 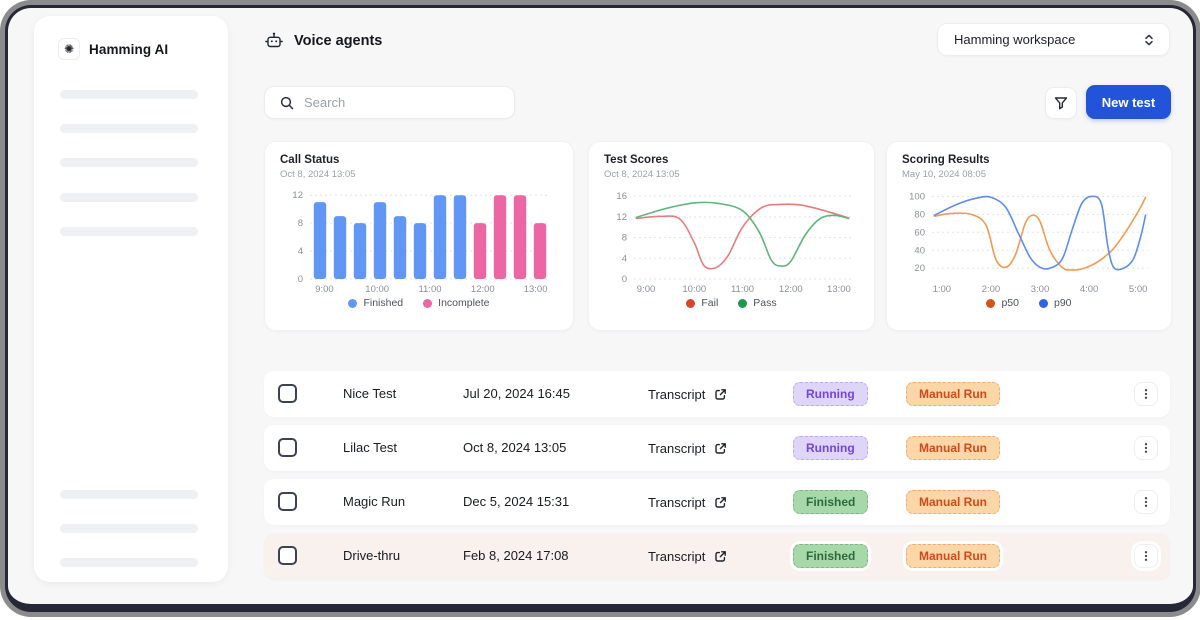 What do you see at coordinates (310, 160) in the screenshot?
I see `chart-title: Call Status` at bounding box center [310, 160].